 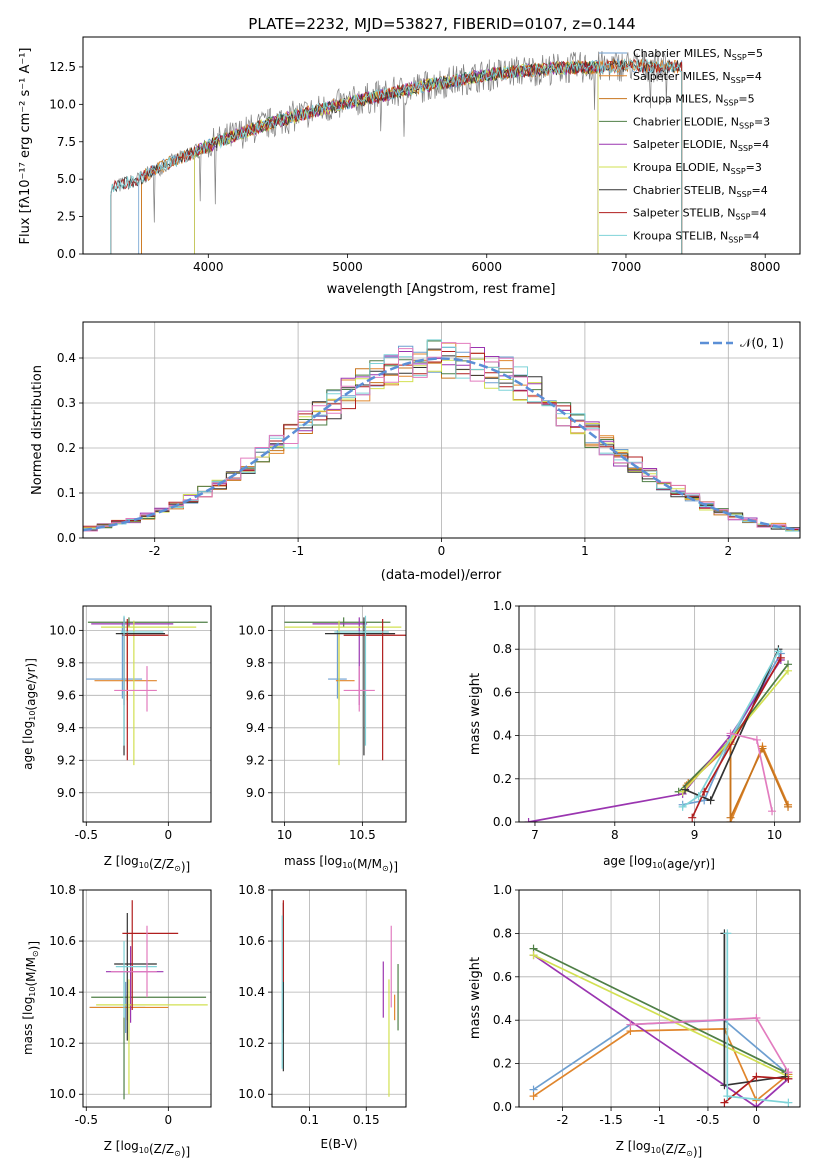 What do you see at coordinates (66, 217) in the screenshot?
I see `y-tick-label: 2.5` at bounding box center [66, 217].